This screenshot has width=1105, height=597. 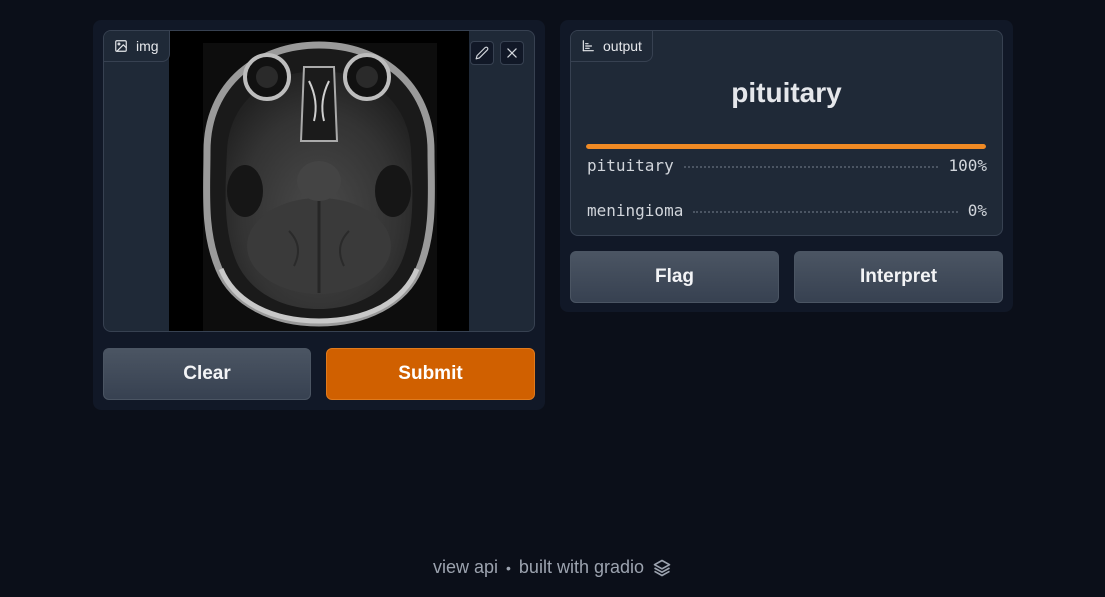 I want to click on close-icon, so click(x=512, y=53).